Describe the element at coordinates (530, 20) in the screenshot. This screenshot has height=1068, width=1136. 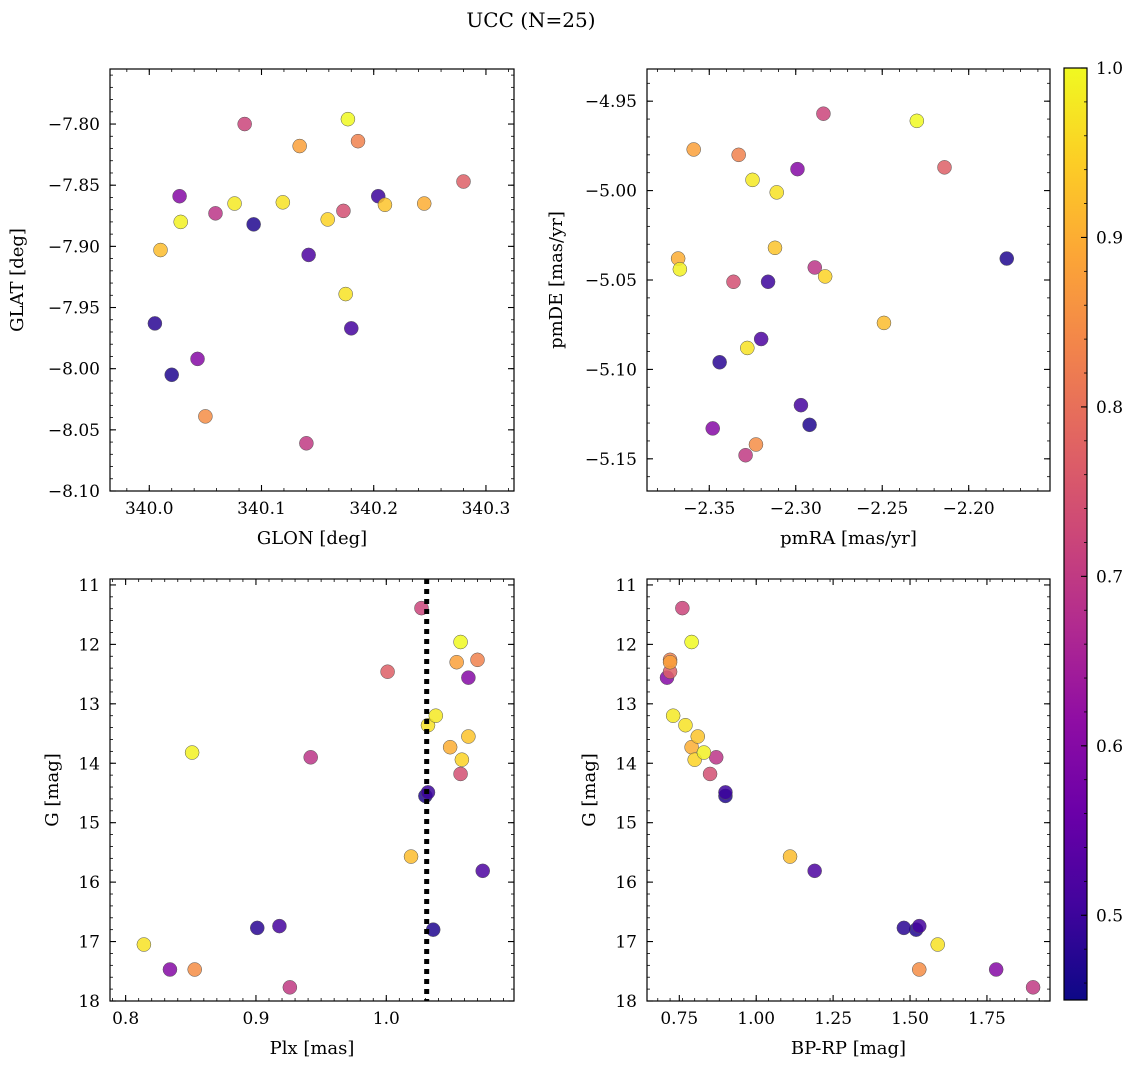
I see `figure-title: UCC (N=25)` at that location.